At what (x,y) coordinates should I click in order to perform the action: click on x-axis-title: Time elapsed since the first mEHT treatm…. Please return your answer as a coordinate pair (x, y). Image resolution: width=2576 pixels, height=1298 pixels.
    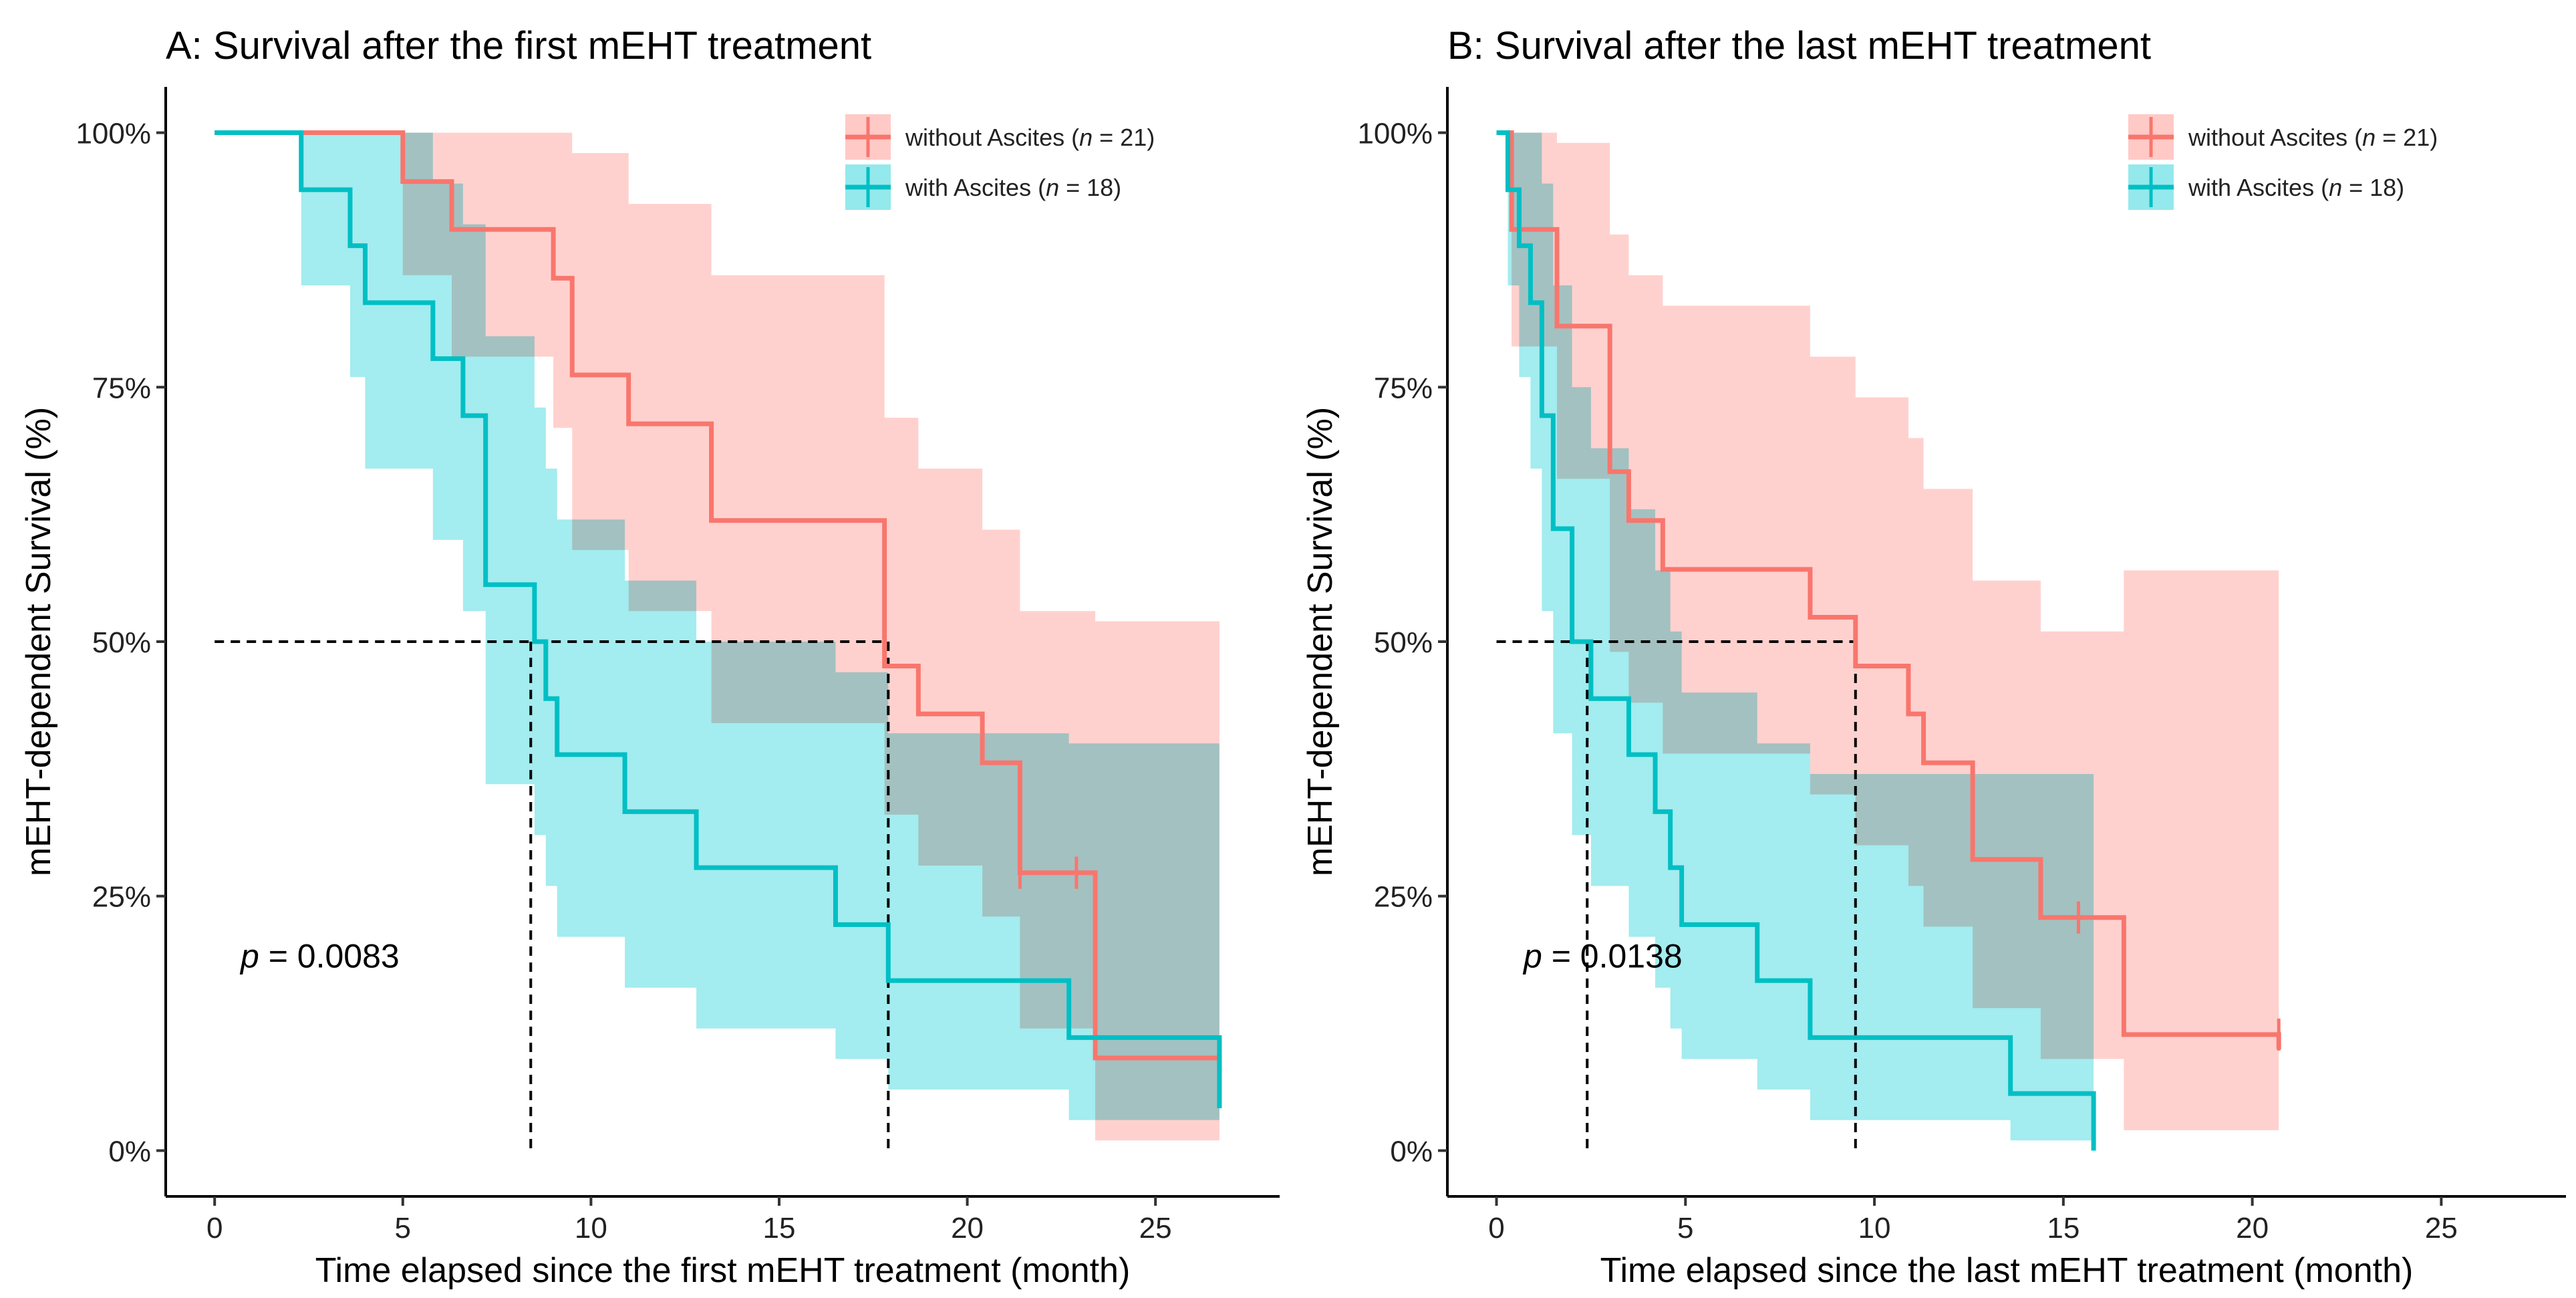
    Looking at the image, I should click on (723, 1270).